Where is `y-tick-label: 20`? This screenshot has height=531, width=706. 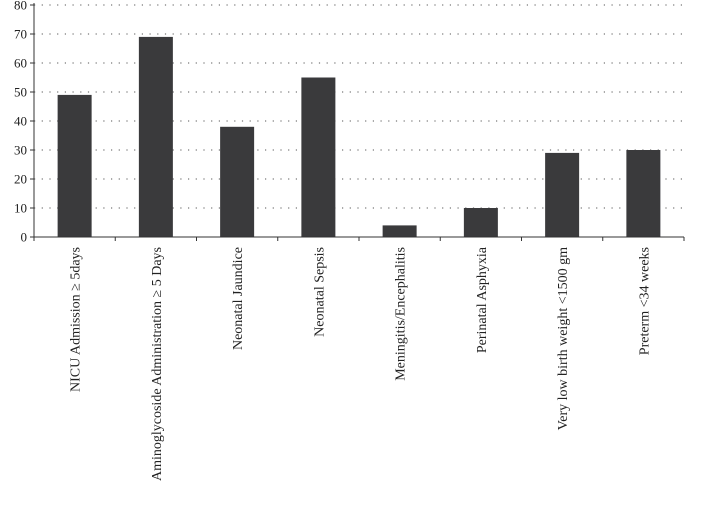 y-tick-label: 20 is located at coordinates (20, 179).